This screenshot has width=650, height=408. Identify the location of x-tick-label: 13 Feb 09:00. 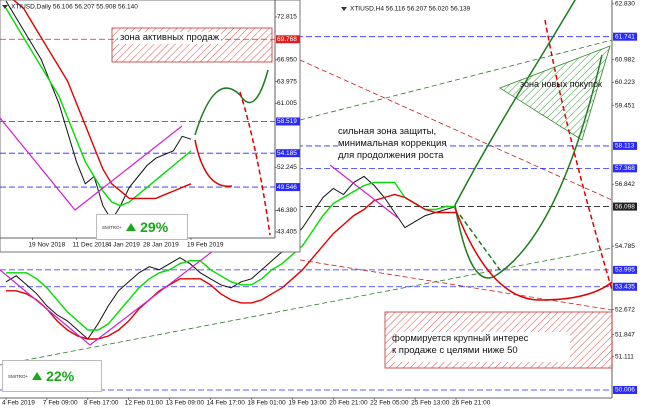
(185, 403).